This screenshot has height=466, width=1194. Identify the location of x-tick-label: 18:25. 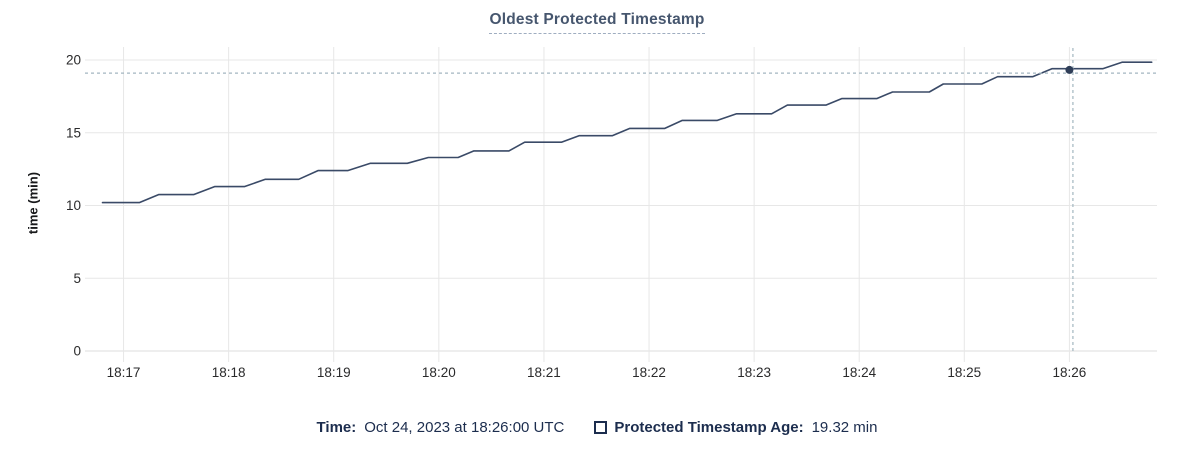
(964, 372).